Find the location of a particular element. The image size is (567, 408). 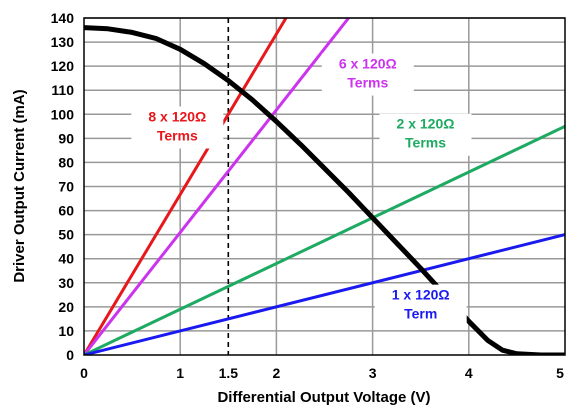

y-tick-label: 120 is located at coordinates (63, 66).